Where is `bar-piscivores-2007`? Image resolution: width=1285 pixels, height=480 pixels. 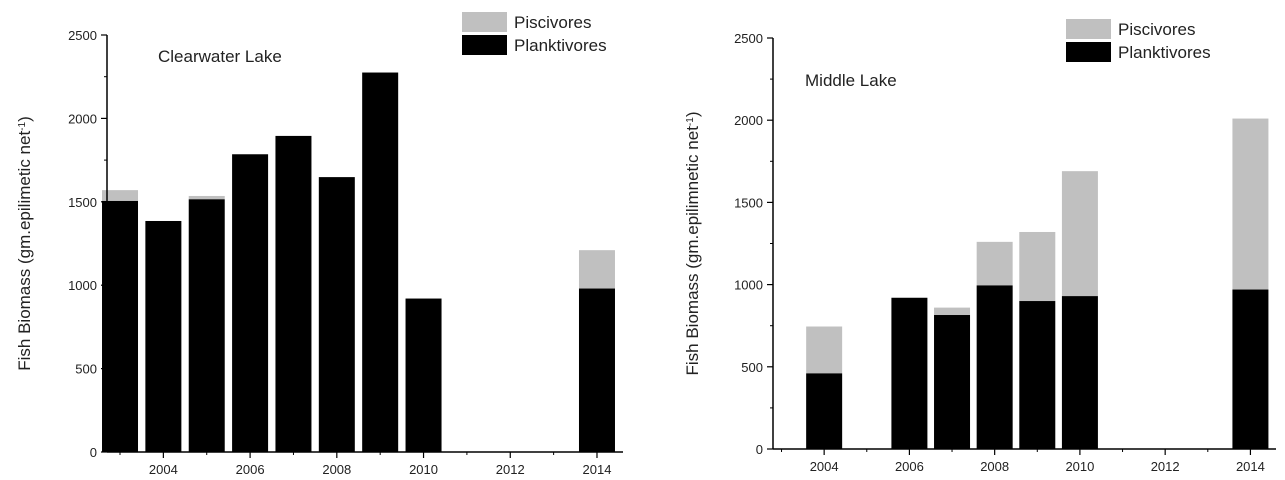 bar-piscivores-2007 is located at coordinates (952, 311).